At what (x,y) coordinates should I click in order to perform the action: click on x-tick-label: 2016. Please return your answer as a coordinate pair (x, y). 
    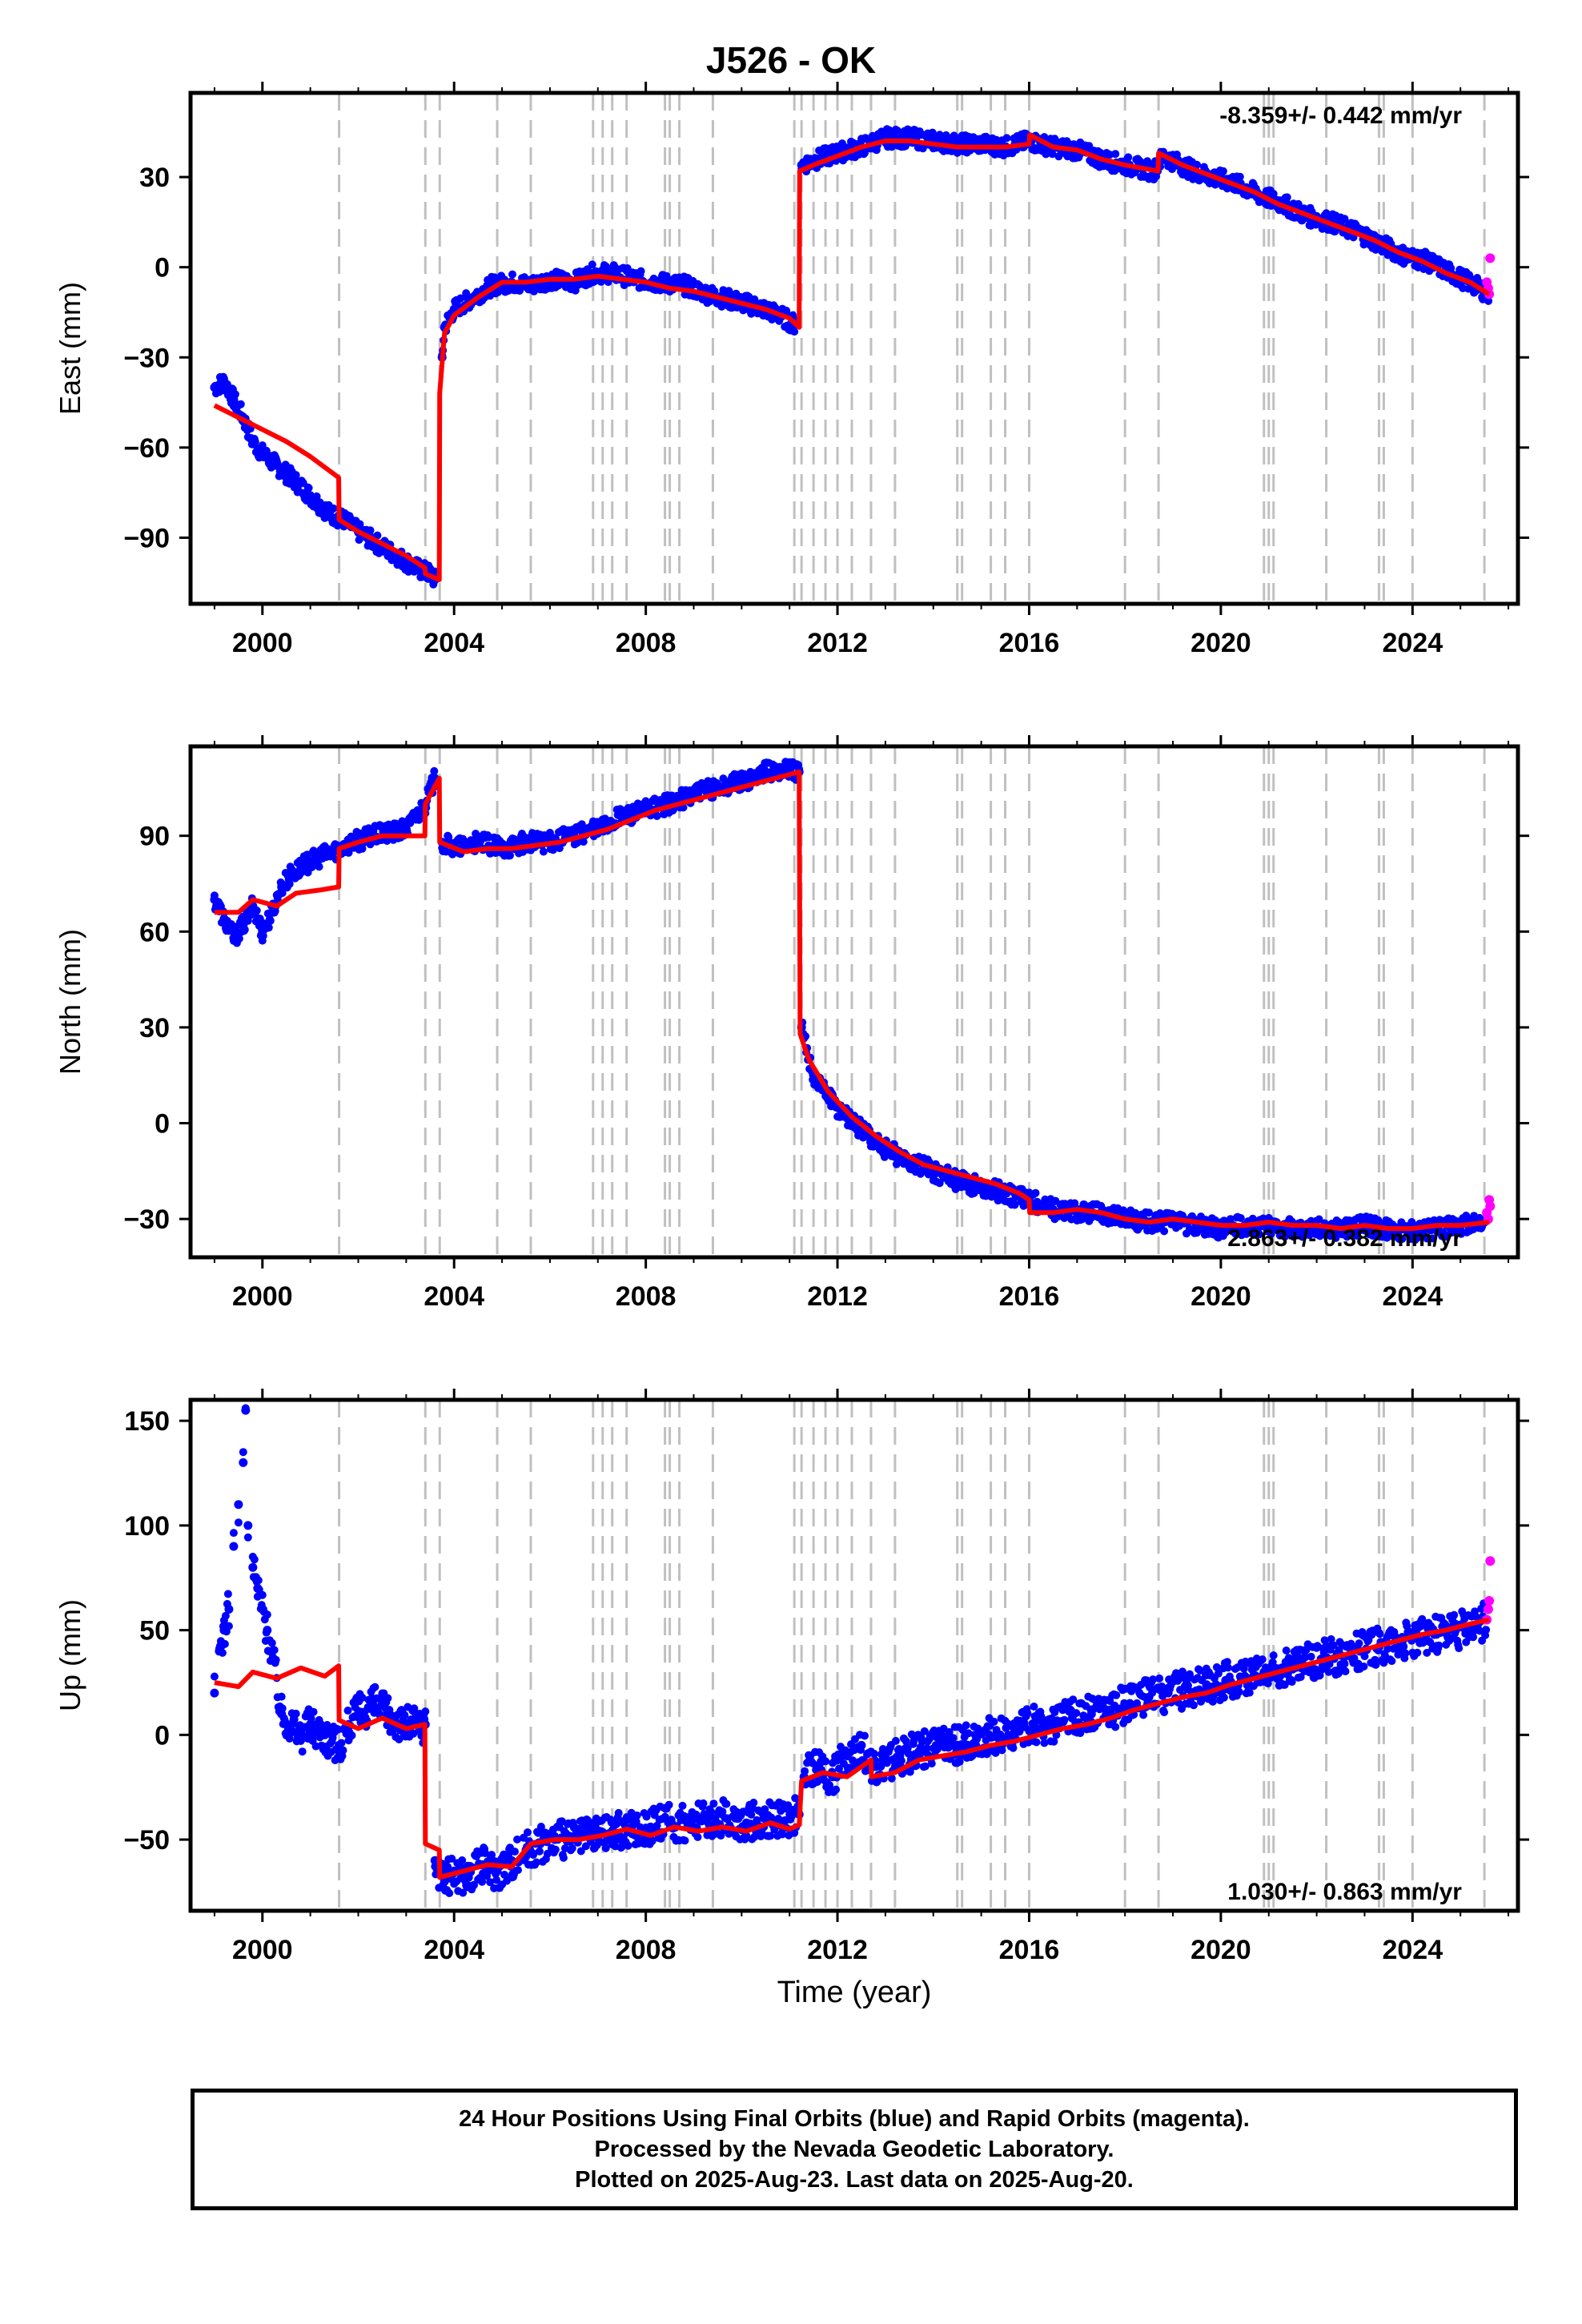
    Looking at the image, I should click on (1029, 1296).